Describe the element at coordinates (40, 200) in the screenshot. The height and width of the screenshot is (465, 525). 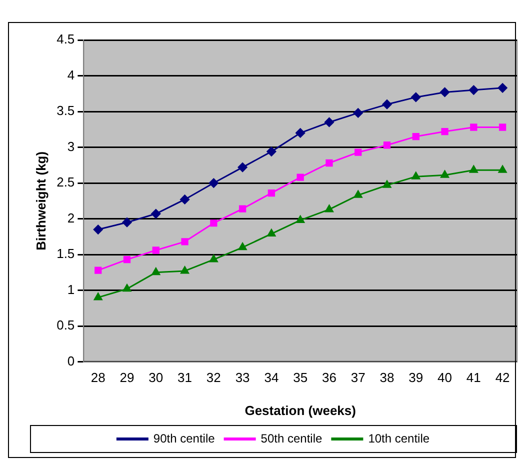
I see `y-axis-title: Birthweight (kg)` at that location.